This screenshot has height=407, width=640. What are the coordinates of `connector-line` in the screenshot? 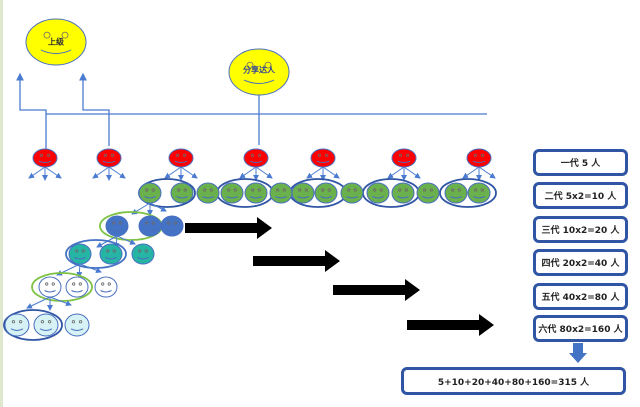 It's located at (94, 109).